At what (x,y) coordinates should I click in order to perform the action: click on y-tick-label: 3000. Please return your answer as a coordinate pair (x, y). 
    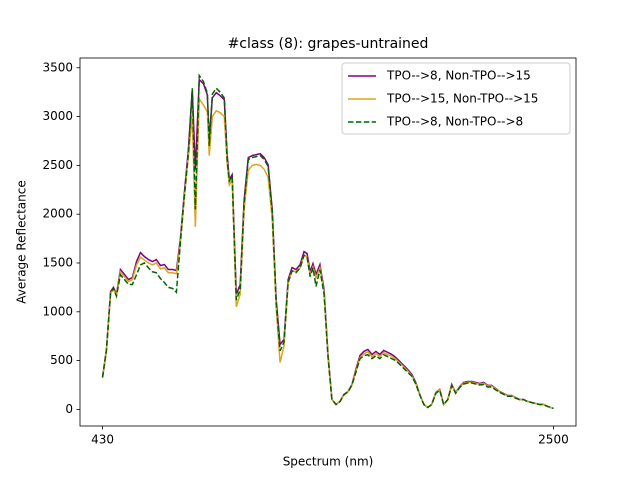
    Looking at the image, I should click on (57, 116).